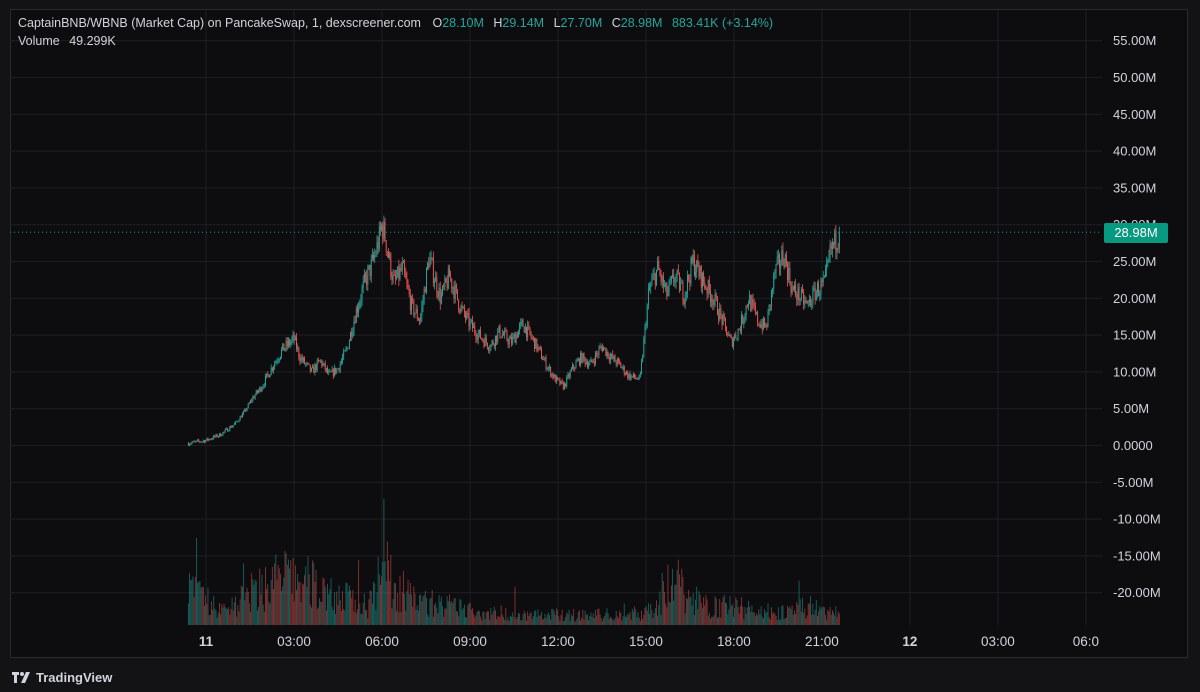 This screenshot has width=1200, height=692. Describe the element at coordinates (62, 677) in the screenshot. I see `tradingview-branding: TradingView` at that location.